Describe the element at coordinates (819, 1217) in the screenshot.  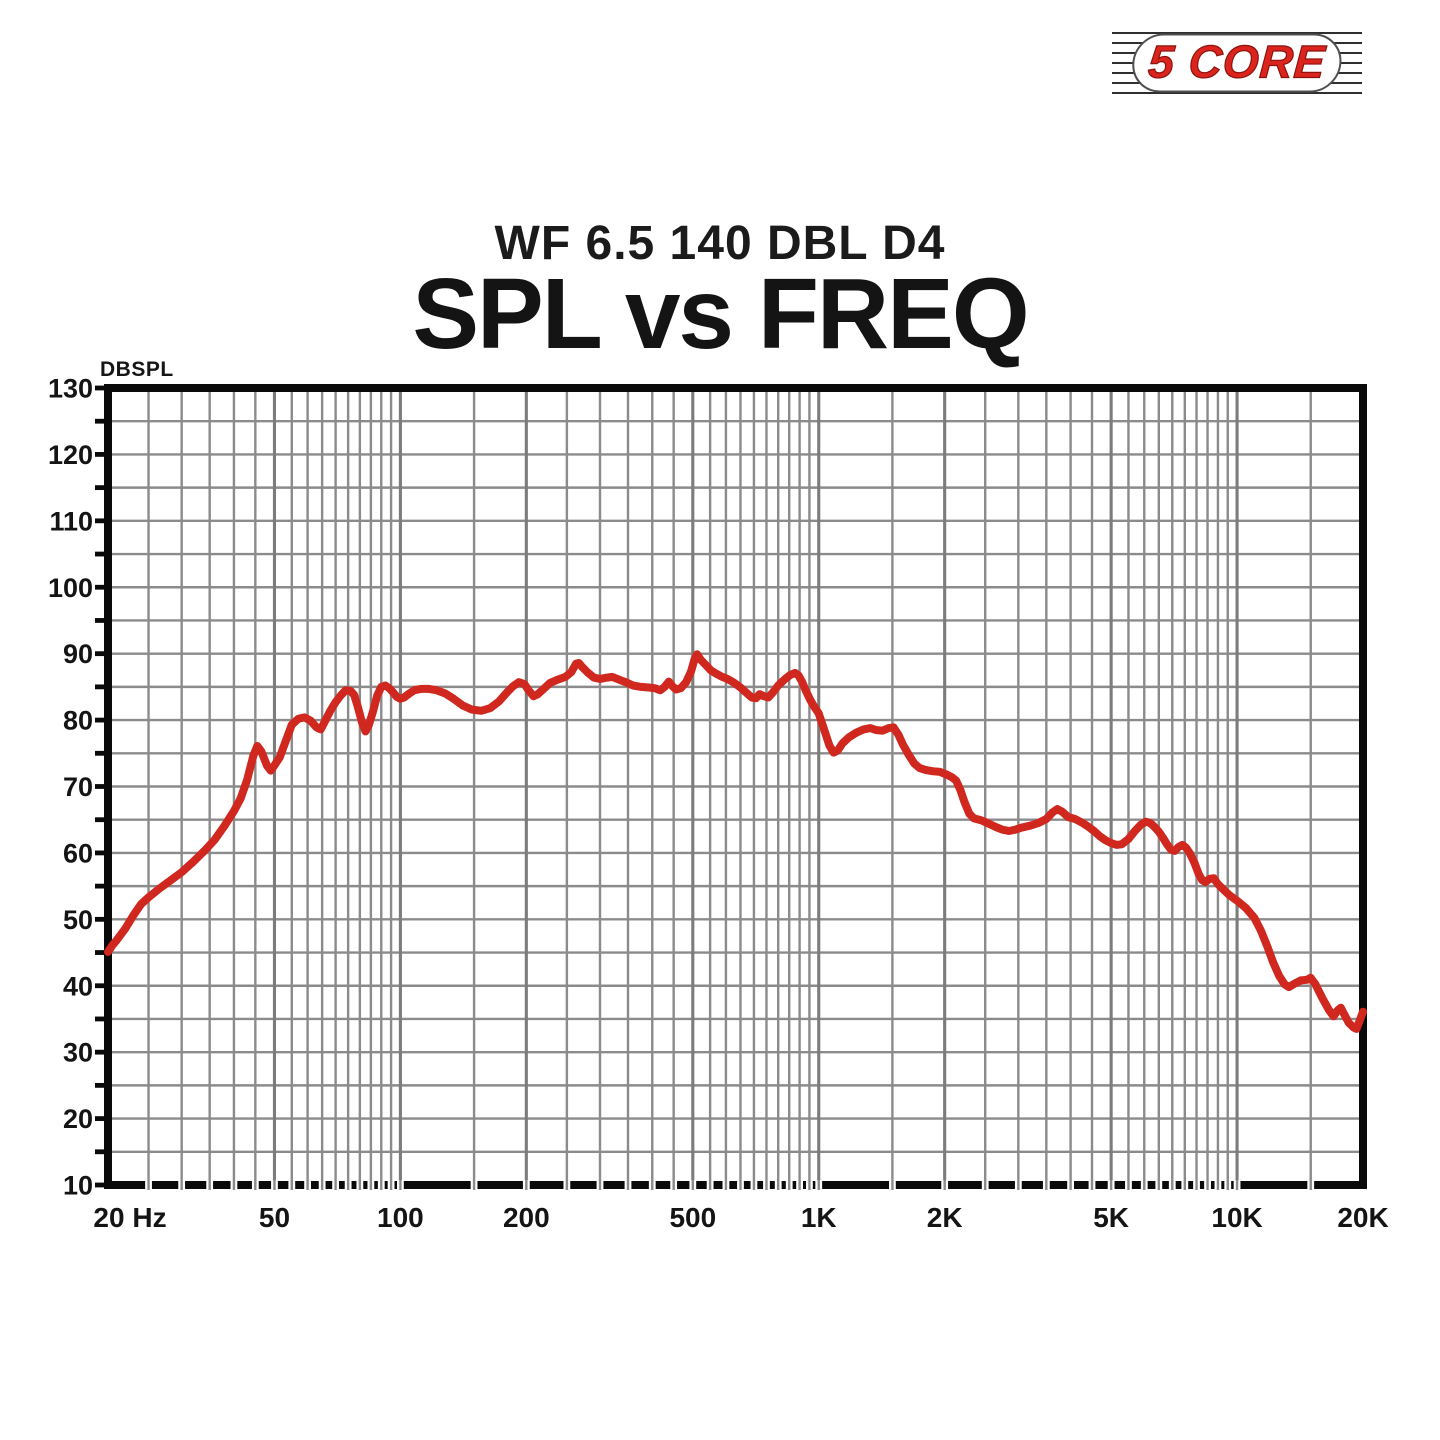
I see `x-tick-label: 1K` at that location.